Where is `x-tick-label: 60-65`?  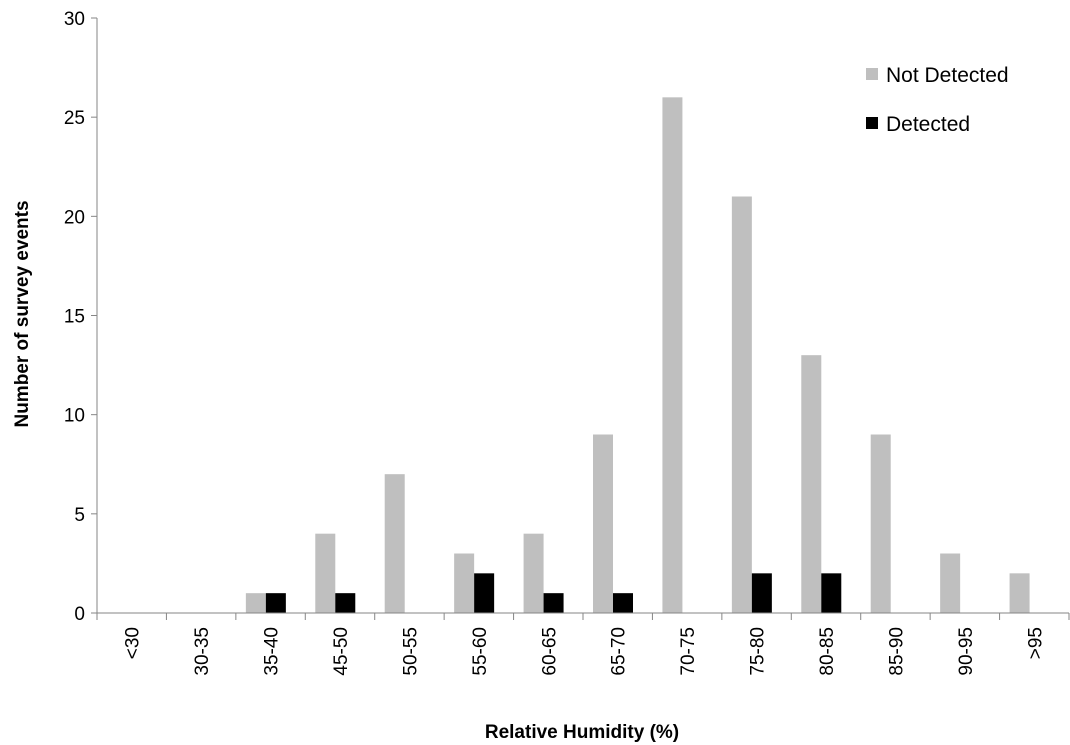 x-tick-label: 60-65 is located at coordinates (549, 651).